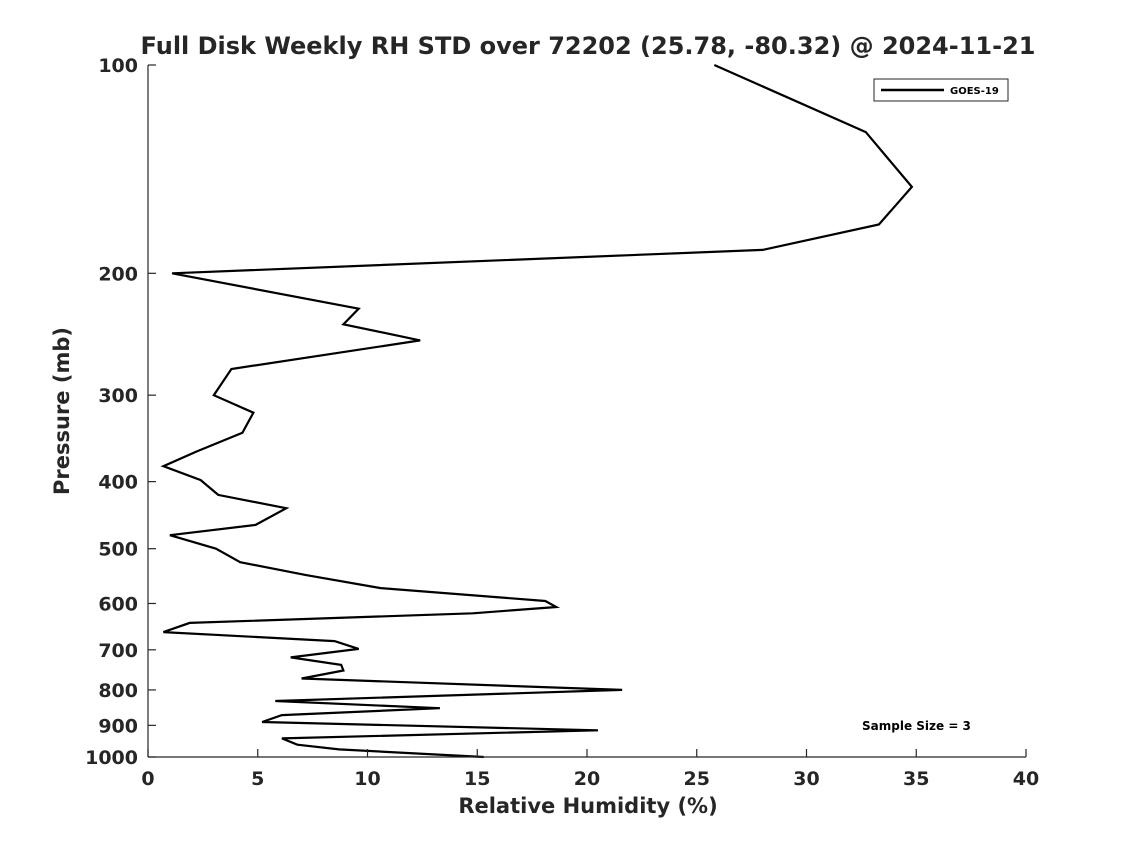 This screenshot has height=851, width=1135. What do you see at coordinates (147, 779) in the screenshot?
I see `x-tick-label: 0` at bounding box center [147, 779].